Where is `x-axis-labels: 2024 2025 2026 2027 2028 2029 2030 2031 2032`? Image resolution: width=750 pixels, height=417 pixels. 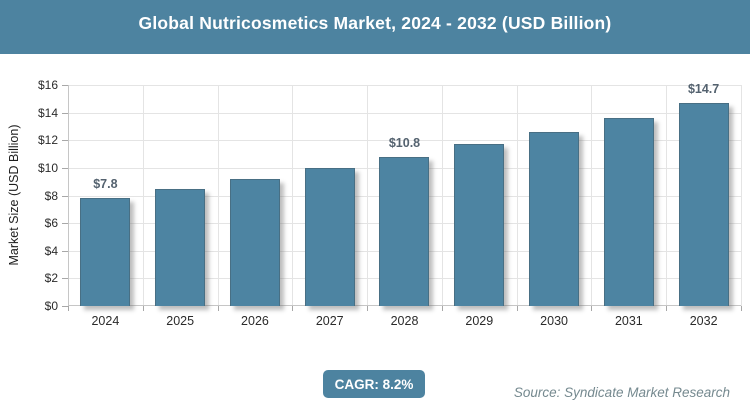
x-axis-labels: 2024 2025 2026 2027 2028 2029 2030 2031 2032 is located at coordinates (404, 323).